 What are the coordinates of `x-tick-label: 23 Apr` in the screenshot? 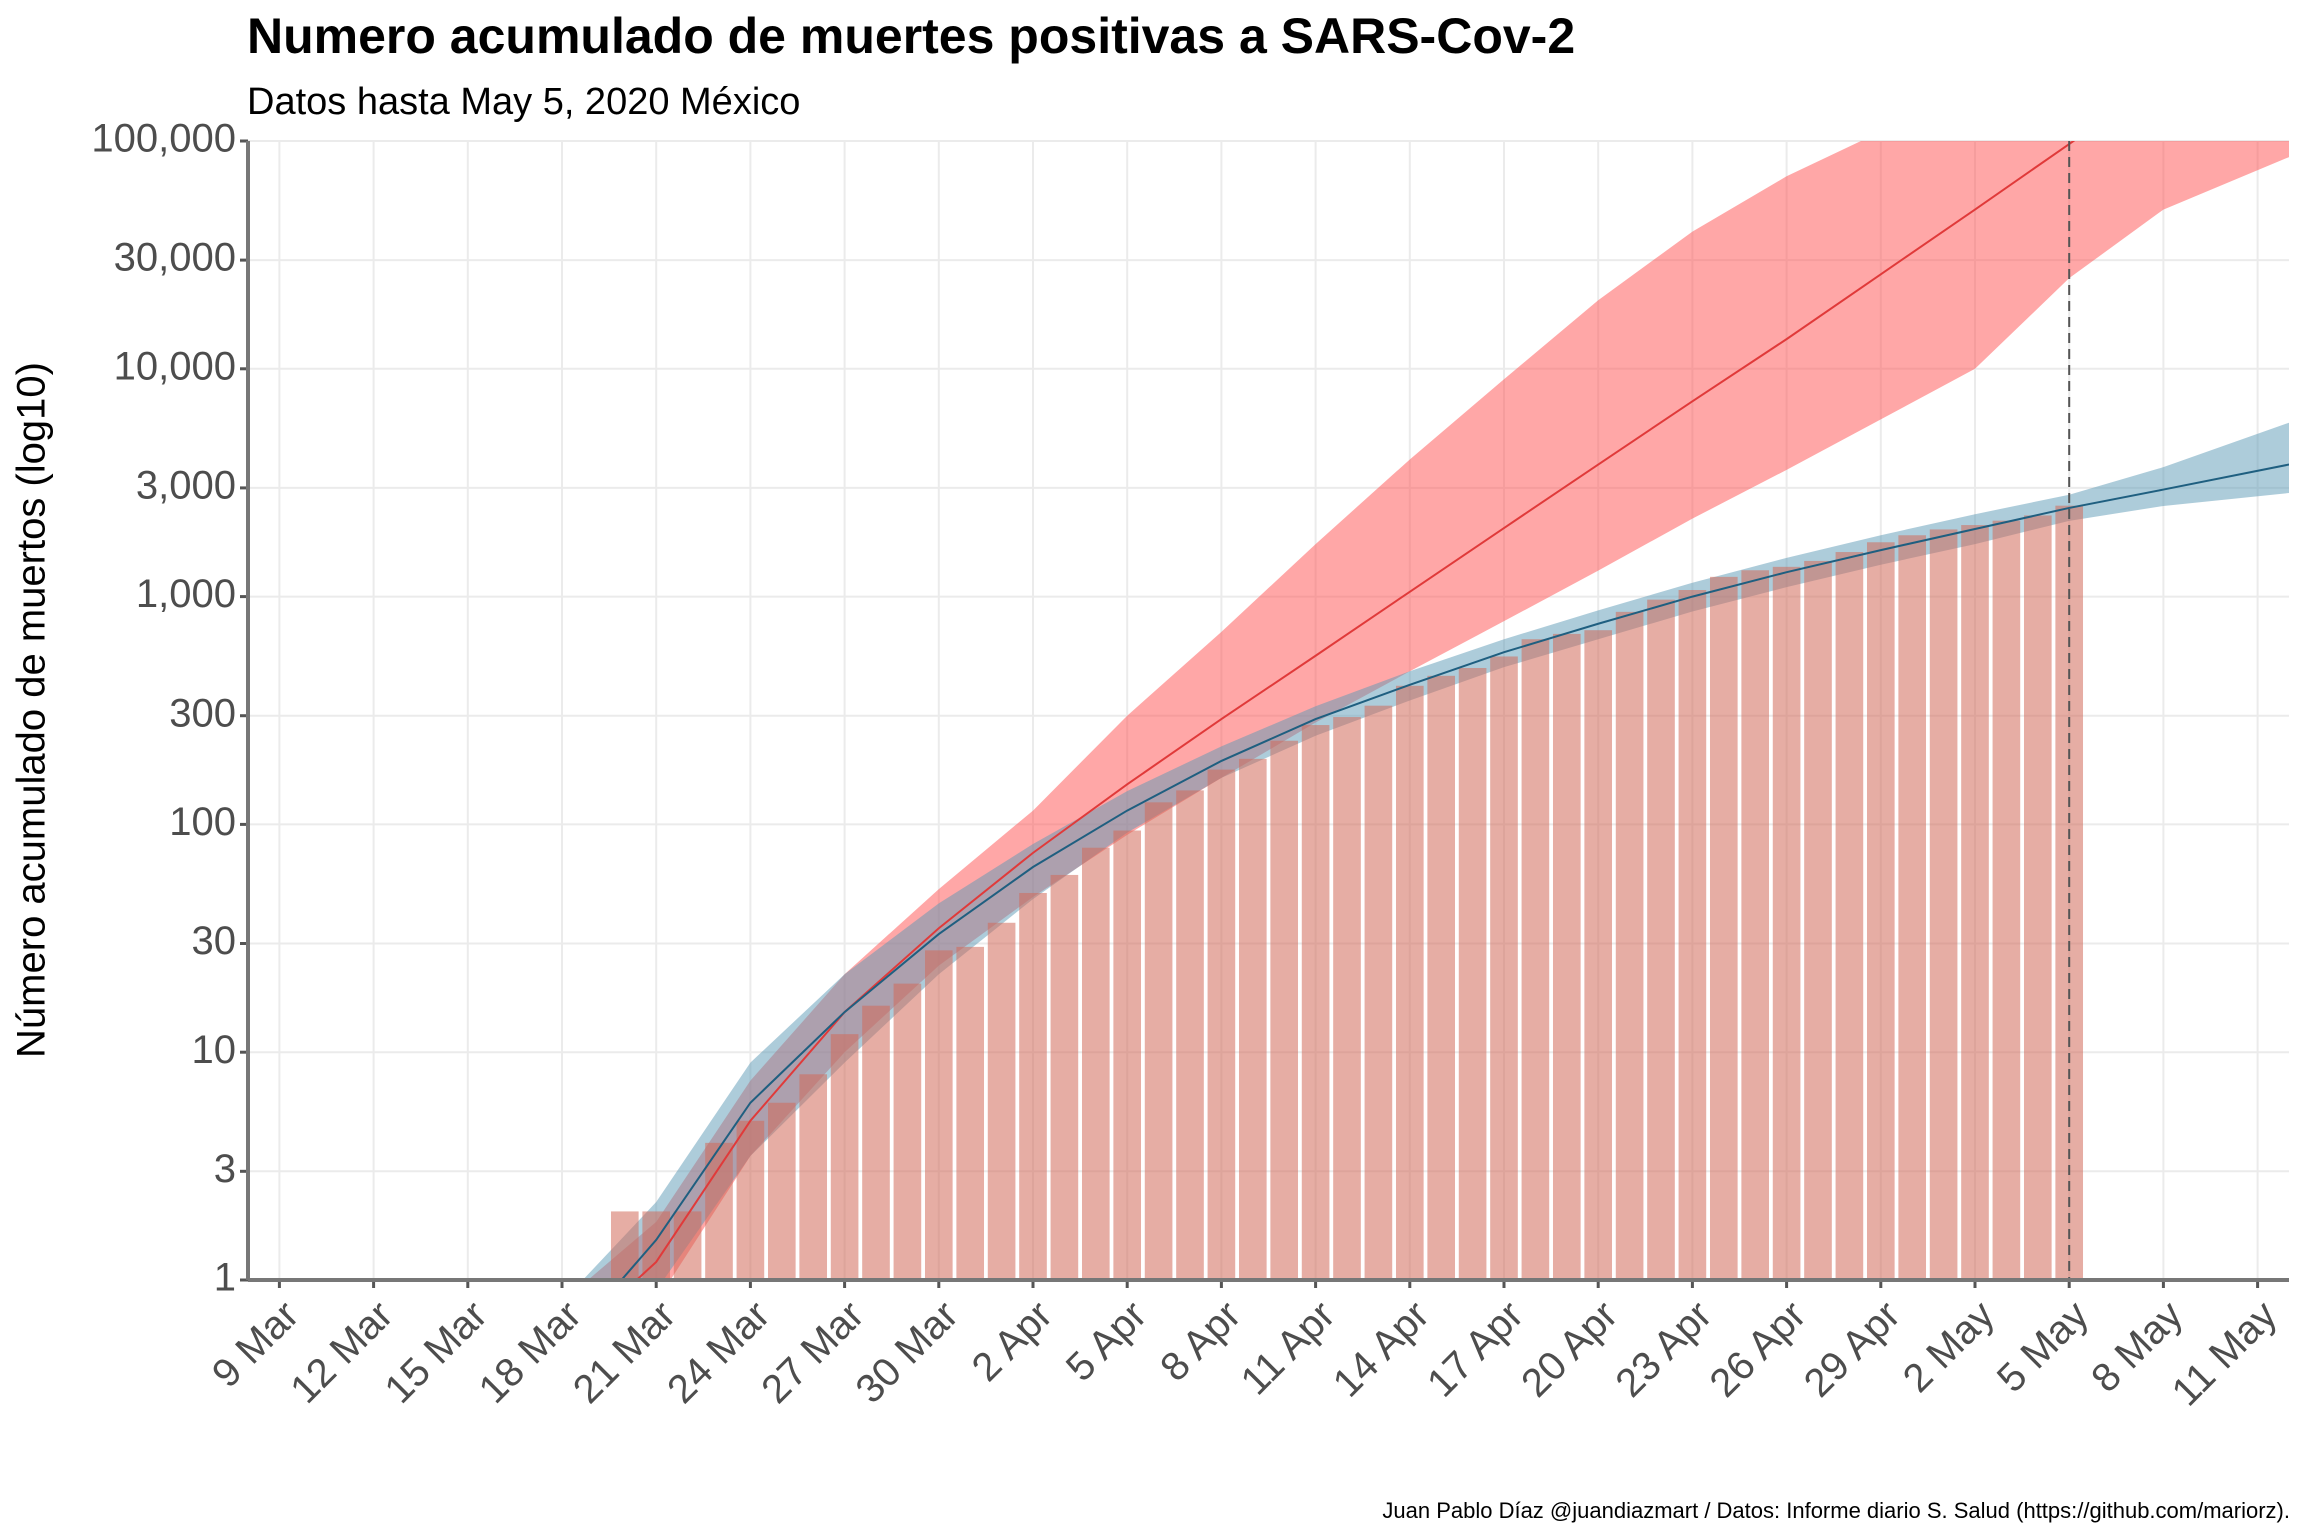 It's located at (1663, 1349).